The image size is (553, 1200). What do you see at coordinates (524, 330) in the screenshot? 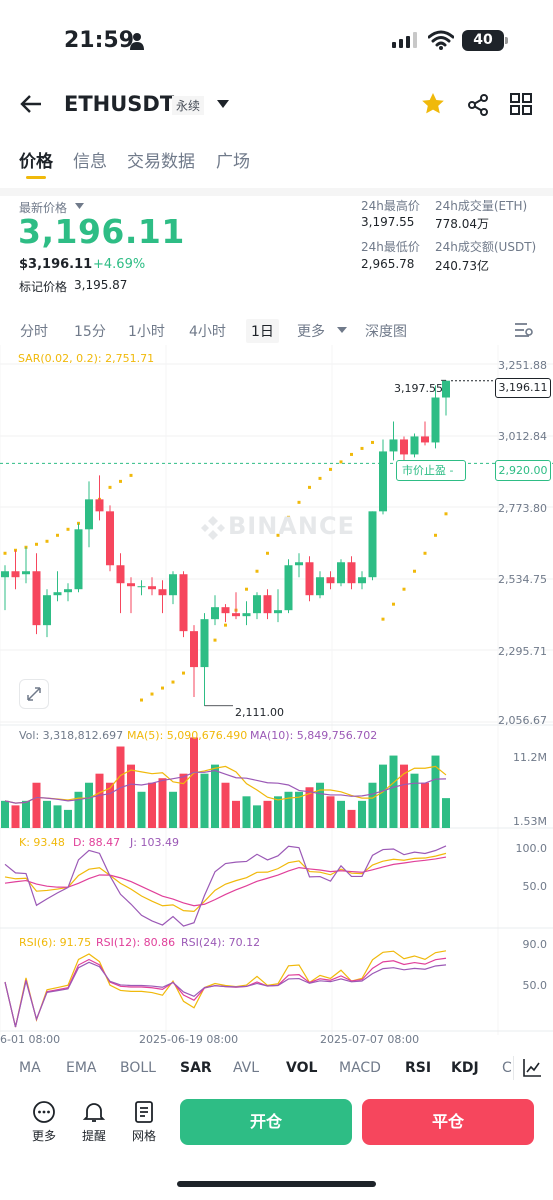
I see `chart-settings-icon` at bounding box center [524, 330].